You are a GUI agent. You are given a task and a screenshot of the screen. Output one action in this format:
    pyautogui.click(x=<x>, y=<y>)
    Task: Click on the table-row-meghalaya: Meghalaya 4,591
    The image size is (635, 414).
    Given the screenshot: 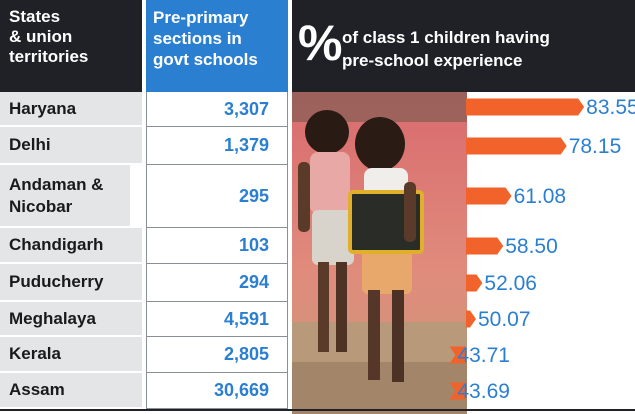 What is the action you would take?
    pyautogui.click(x=146, y=319)
    